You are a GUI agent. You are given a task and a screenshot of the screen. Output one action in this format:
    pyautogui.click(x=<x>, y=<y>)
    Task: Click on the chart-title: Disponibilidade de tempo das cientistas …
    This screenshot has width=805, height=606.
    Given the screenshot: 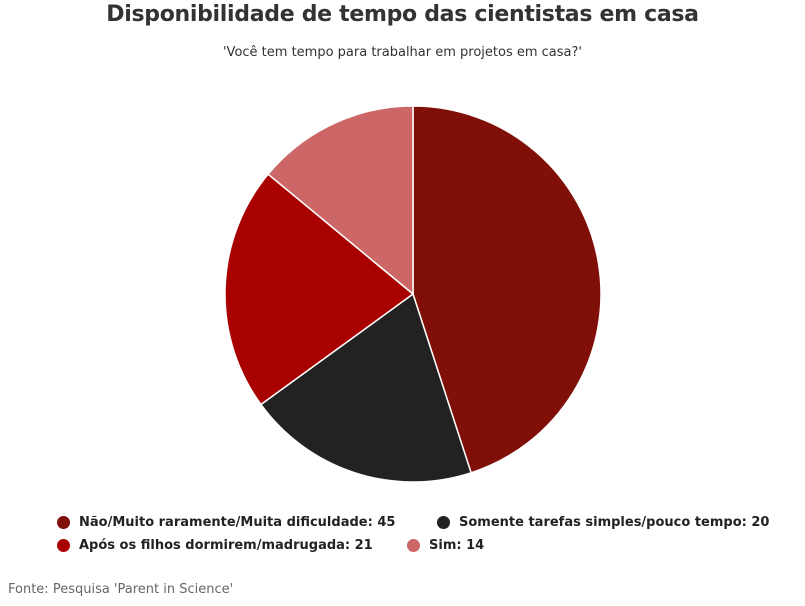 What is the action you would take?
    pyautogui.click(x=402, y=14)
    